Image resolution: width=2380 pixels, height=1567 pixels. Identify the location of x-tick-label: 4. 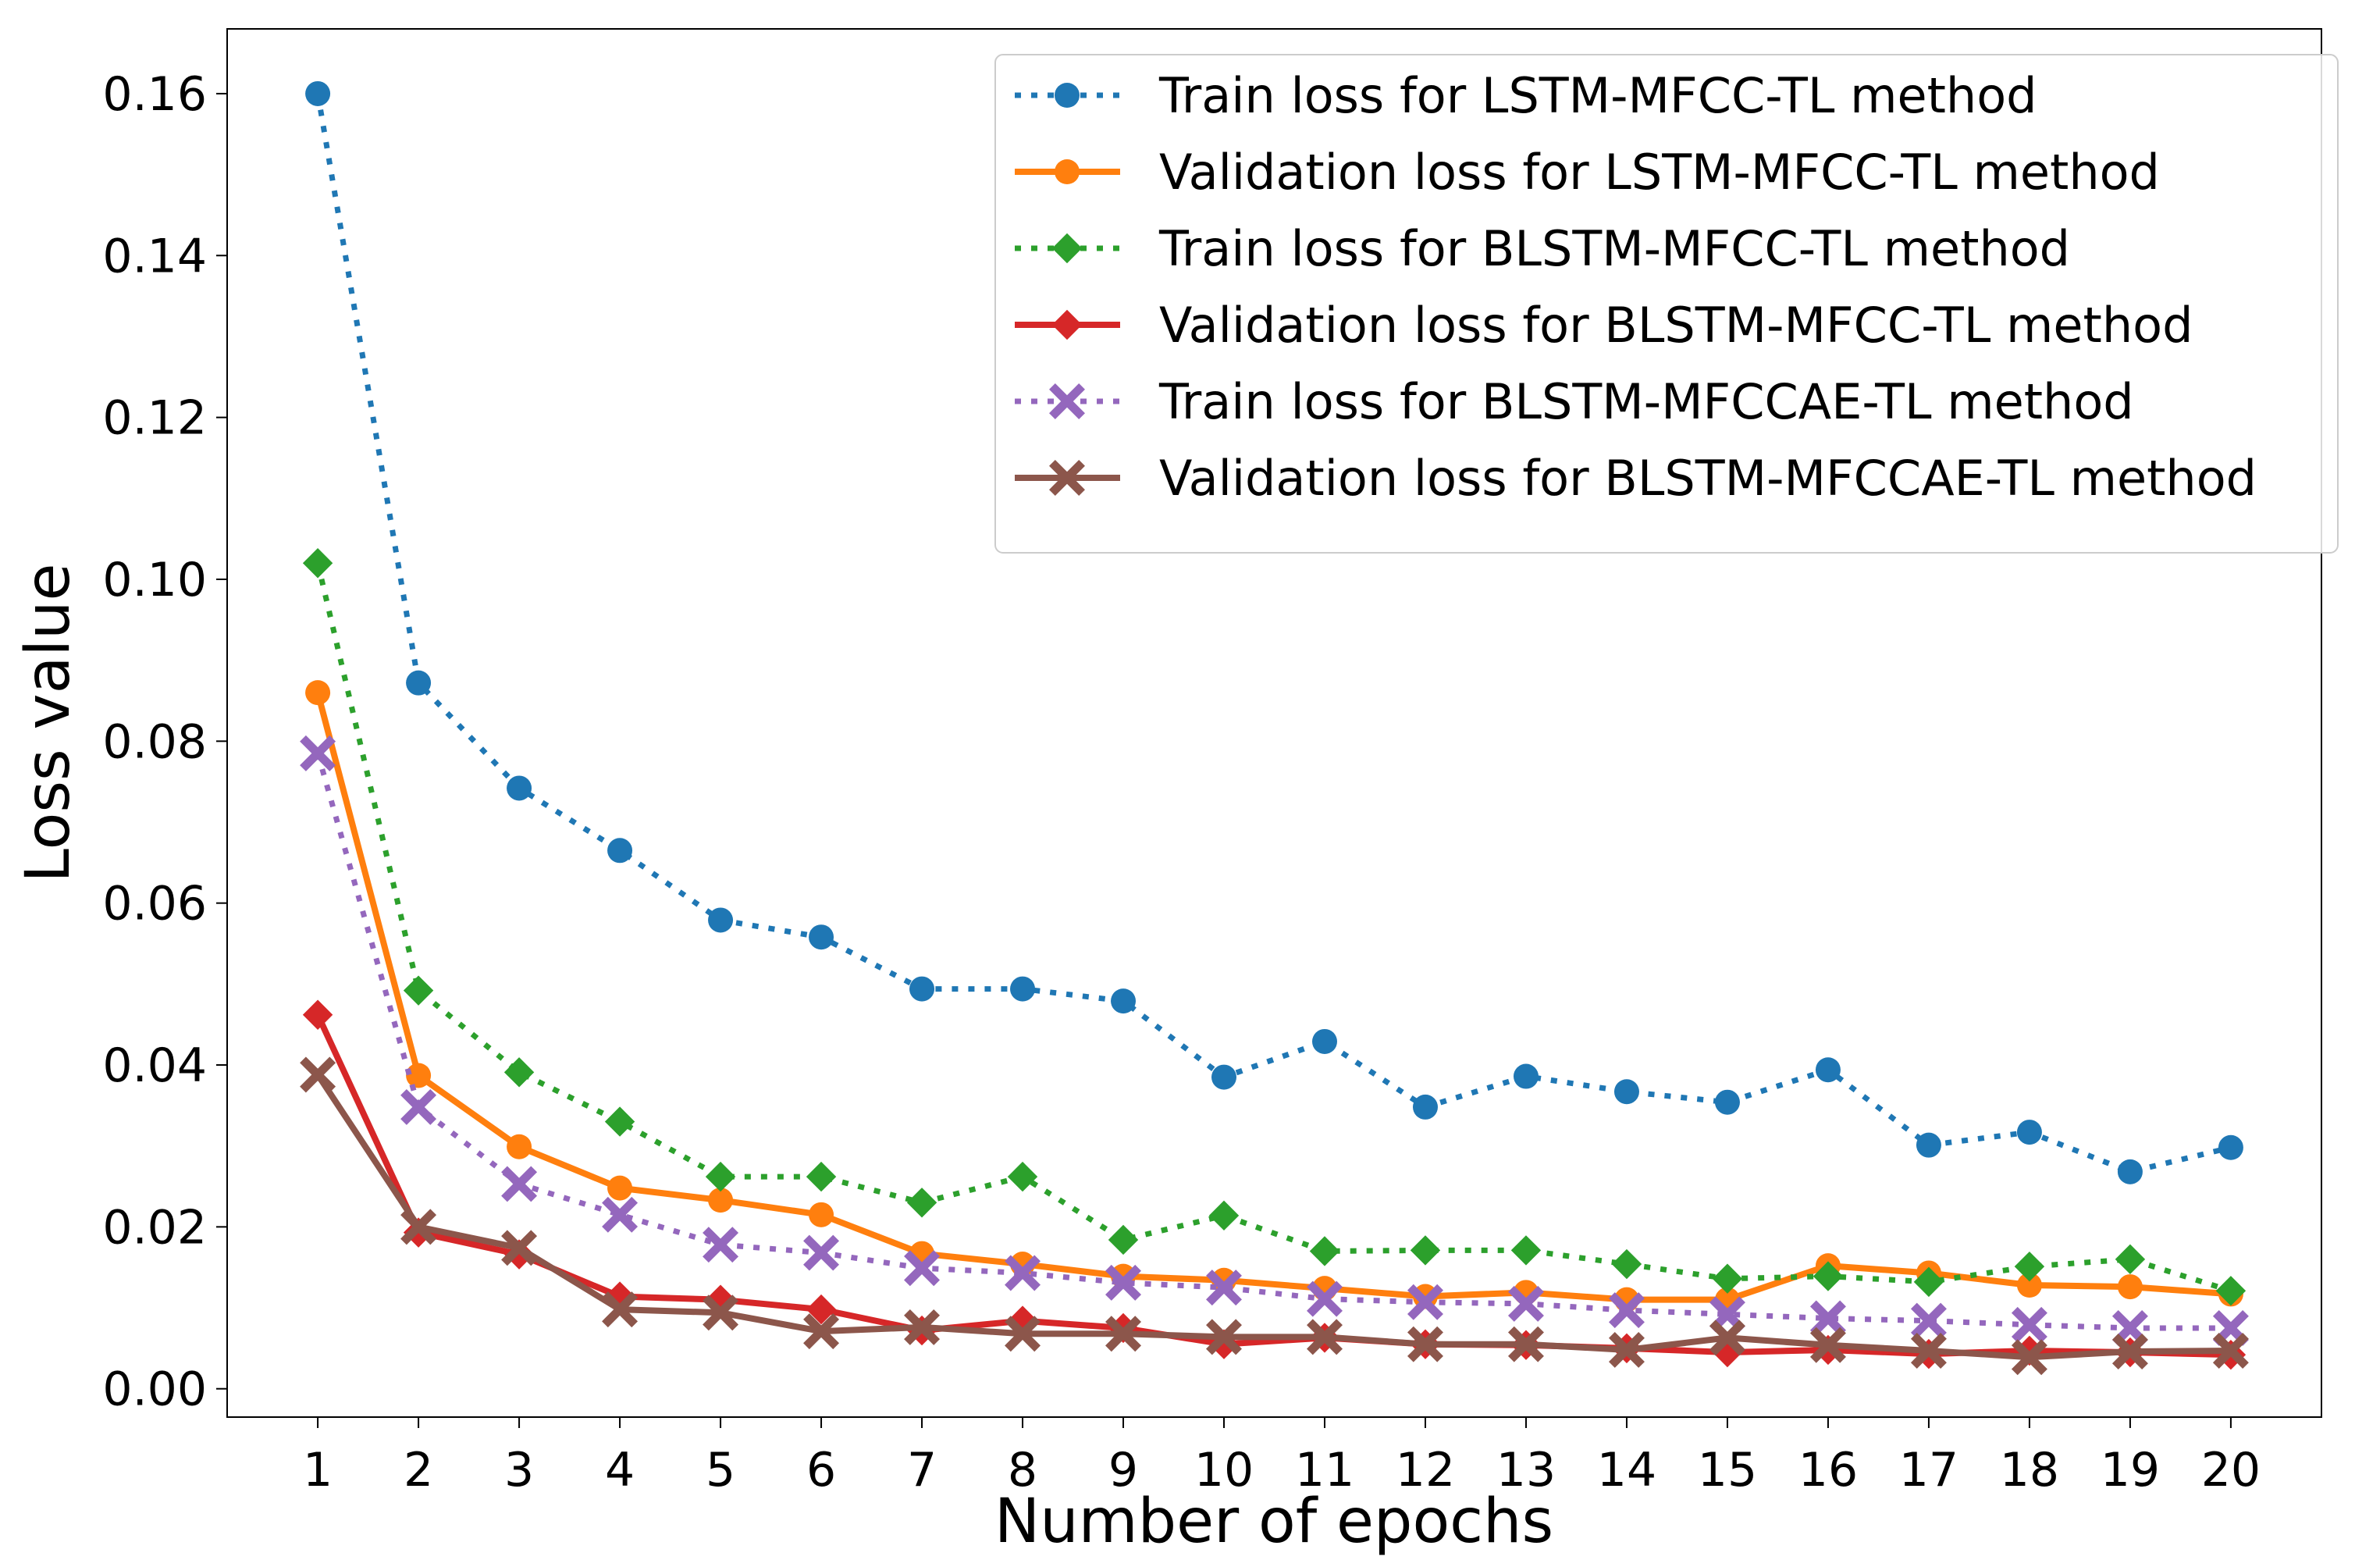
(620, 1470).